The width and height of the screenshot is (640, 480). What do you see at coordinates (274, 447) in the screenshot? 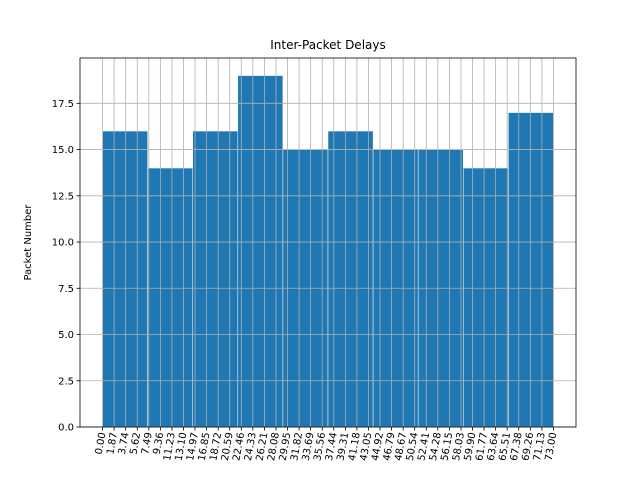
I see `x-tick-label: 28.08` at bounding box center [274, 447].